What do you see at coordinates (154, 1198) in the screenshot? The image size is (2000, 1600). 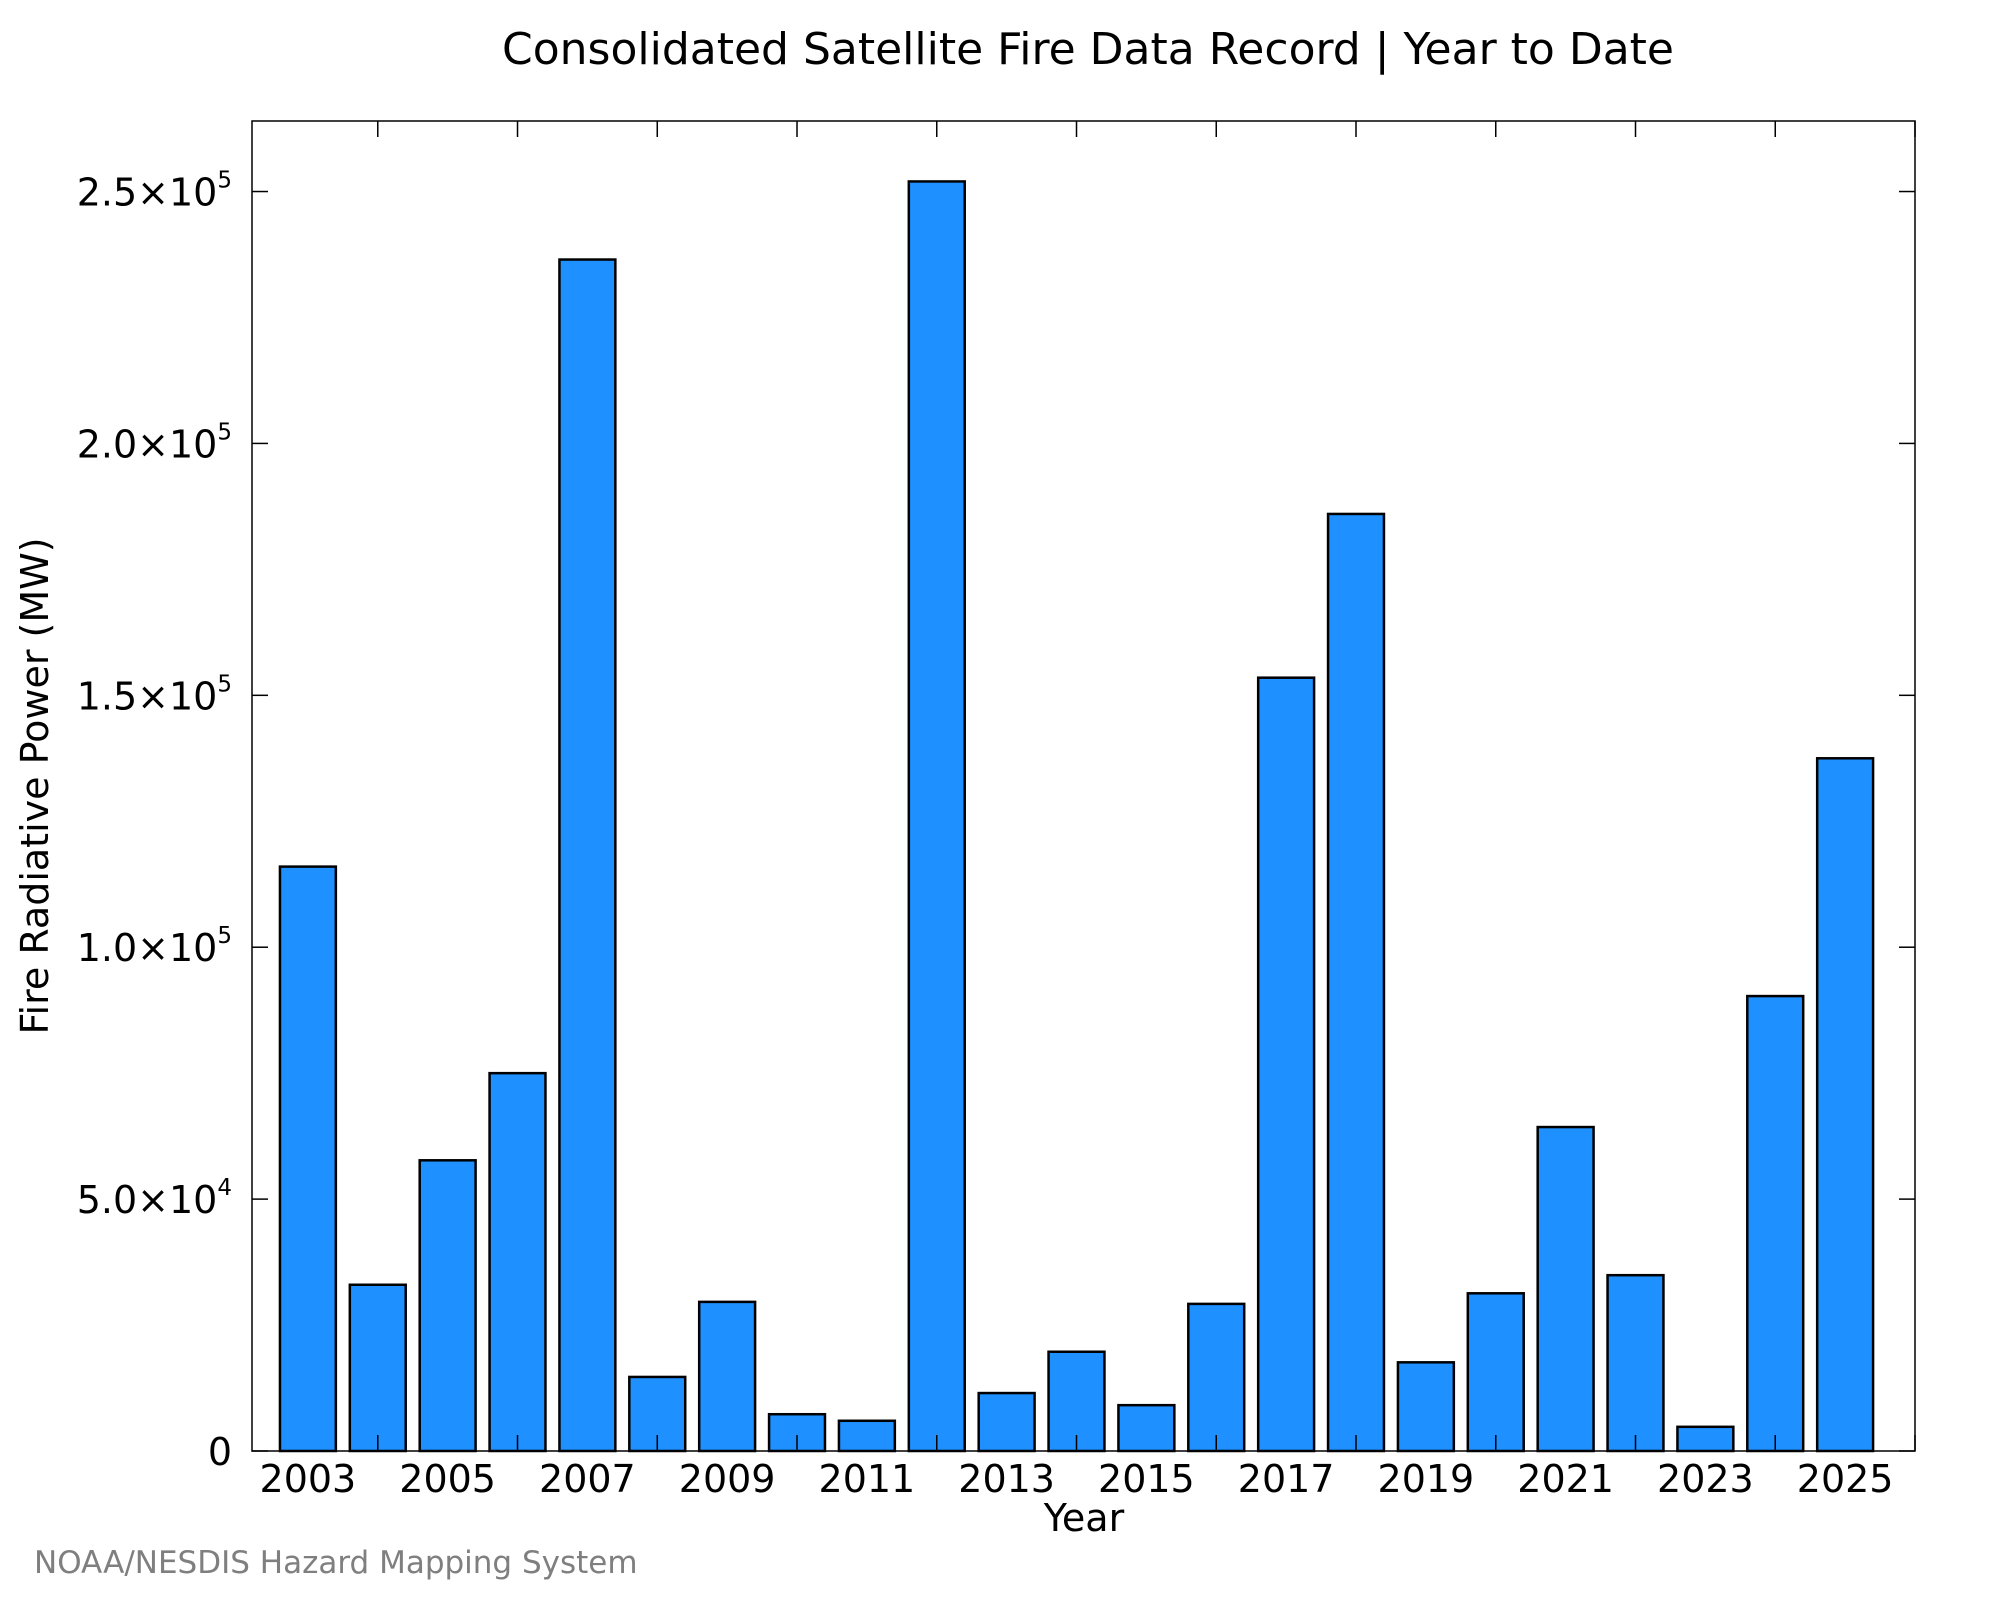 I see `y-tick-label: 5.0×10⁴` at bounding box center [154, 1198].